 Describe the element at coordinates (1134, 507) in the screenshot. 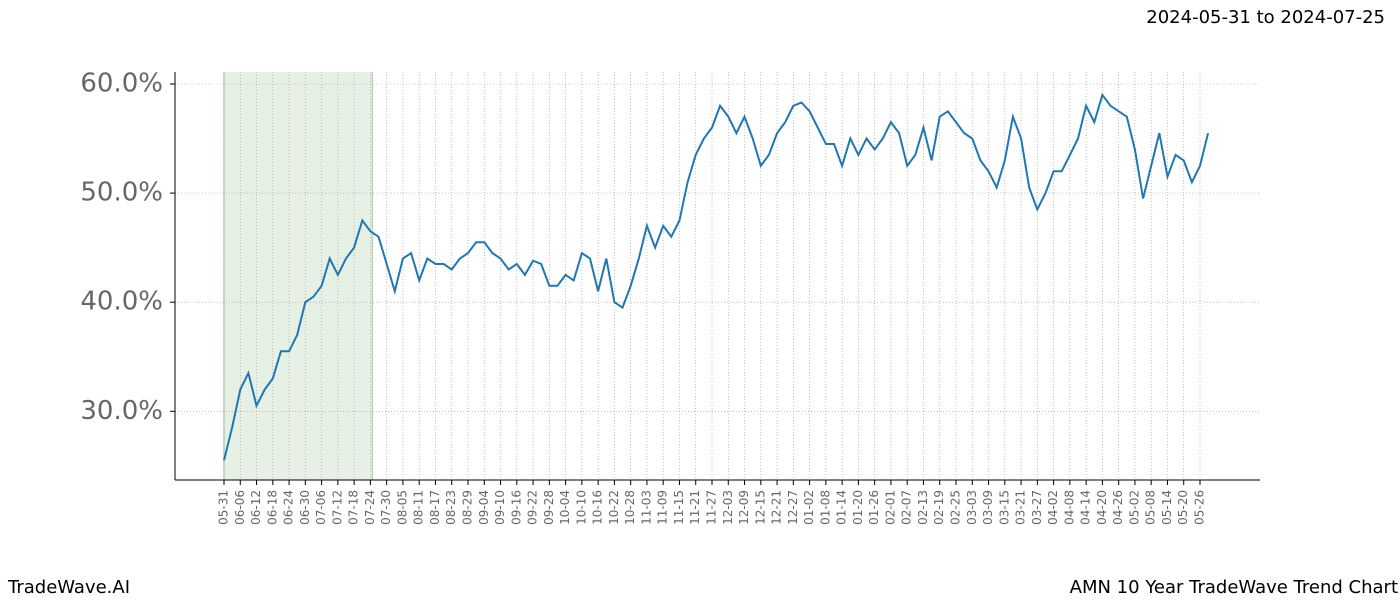

I see `x-tick-label: 05-02` at that location.